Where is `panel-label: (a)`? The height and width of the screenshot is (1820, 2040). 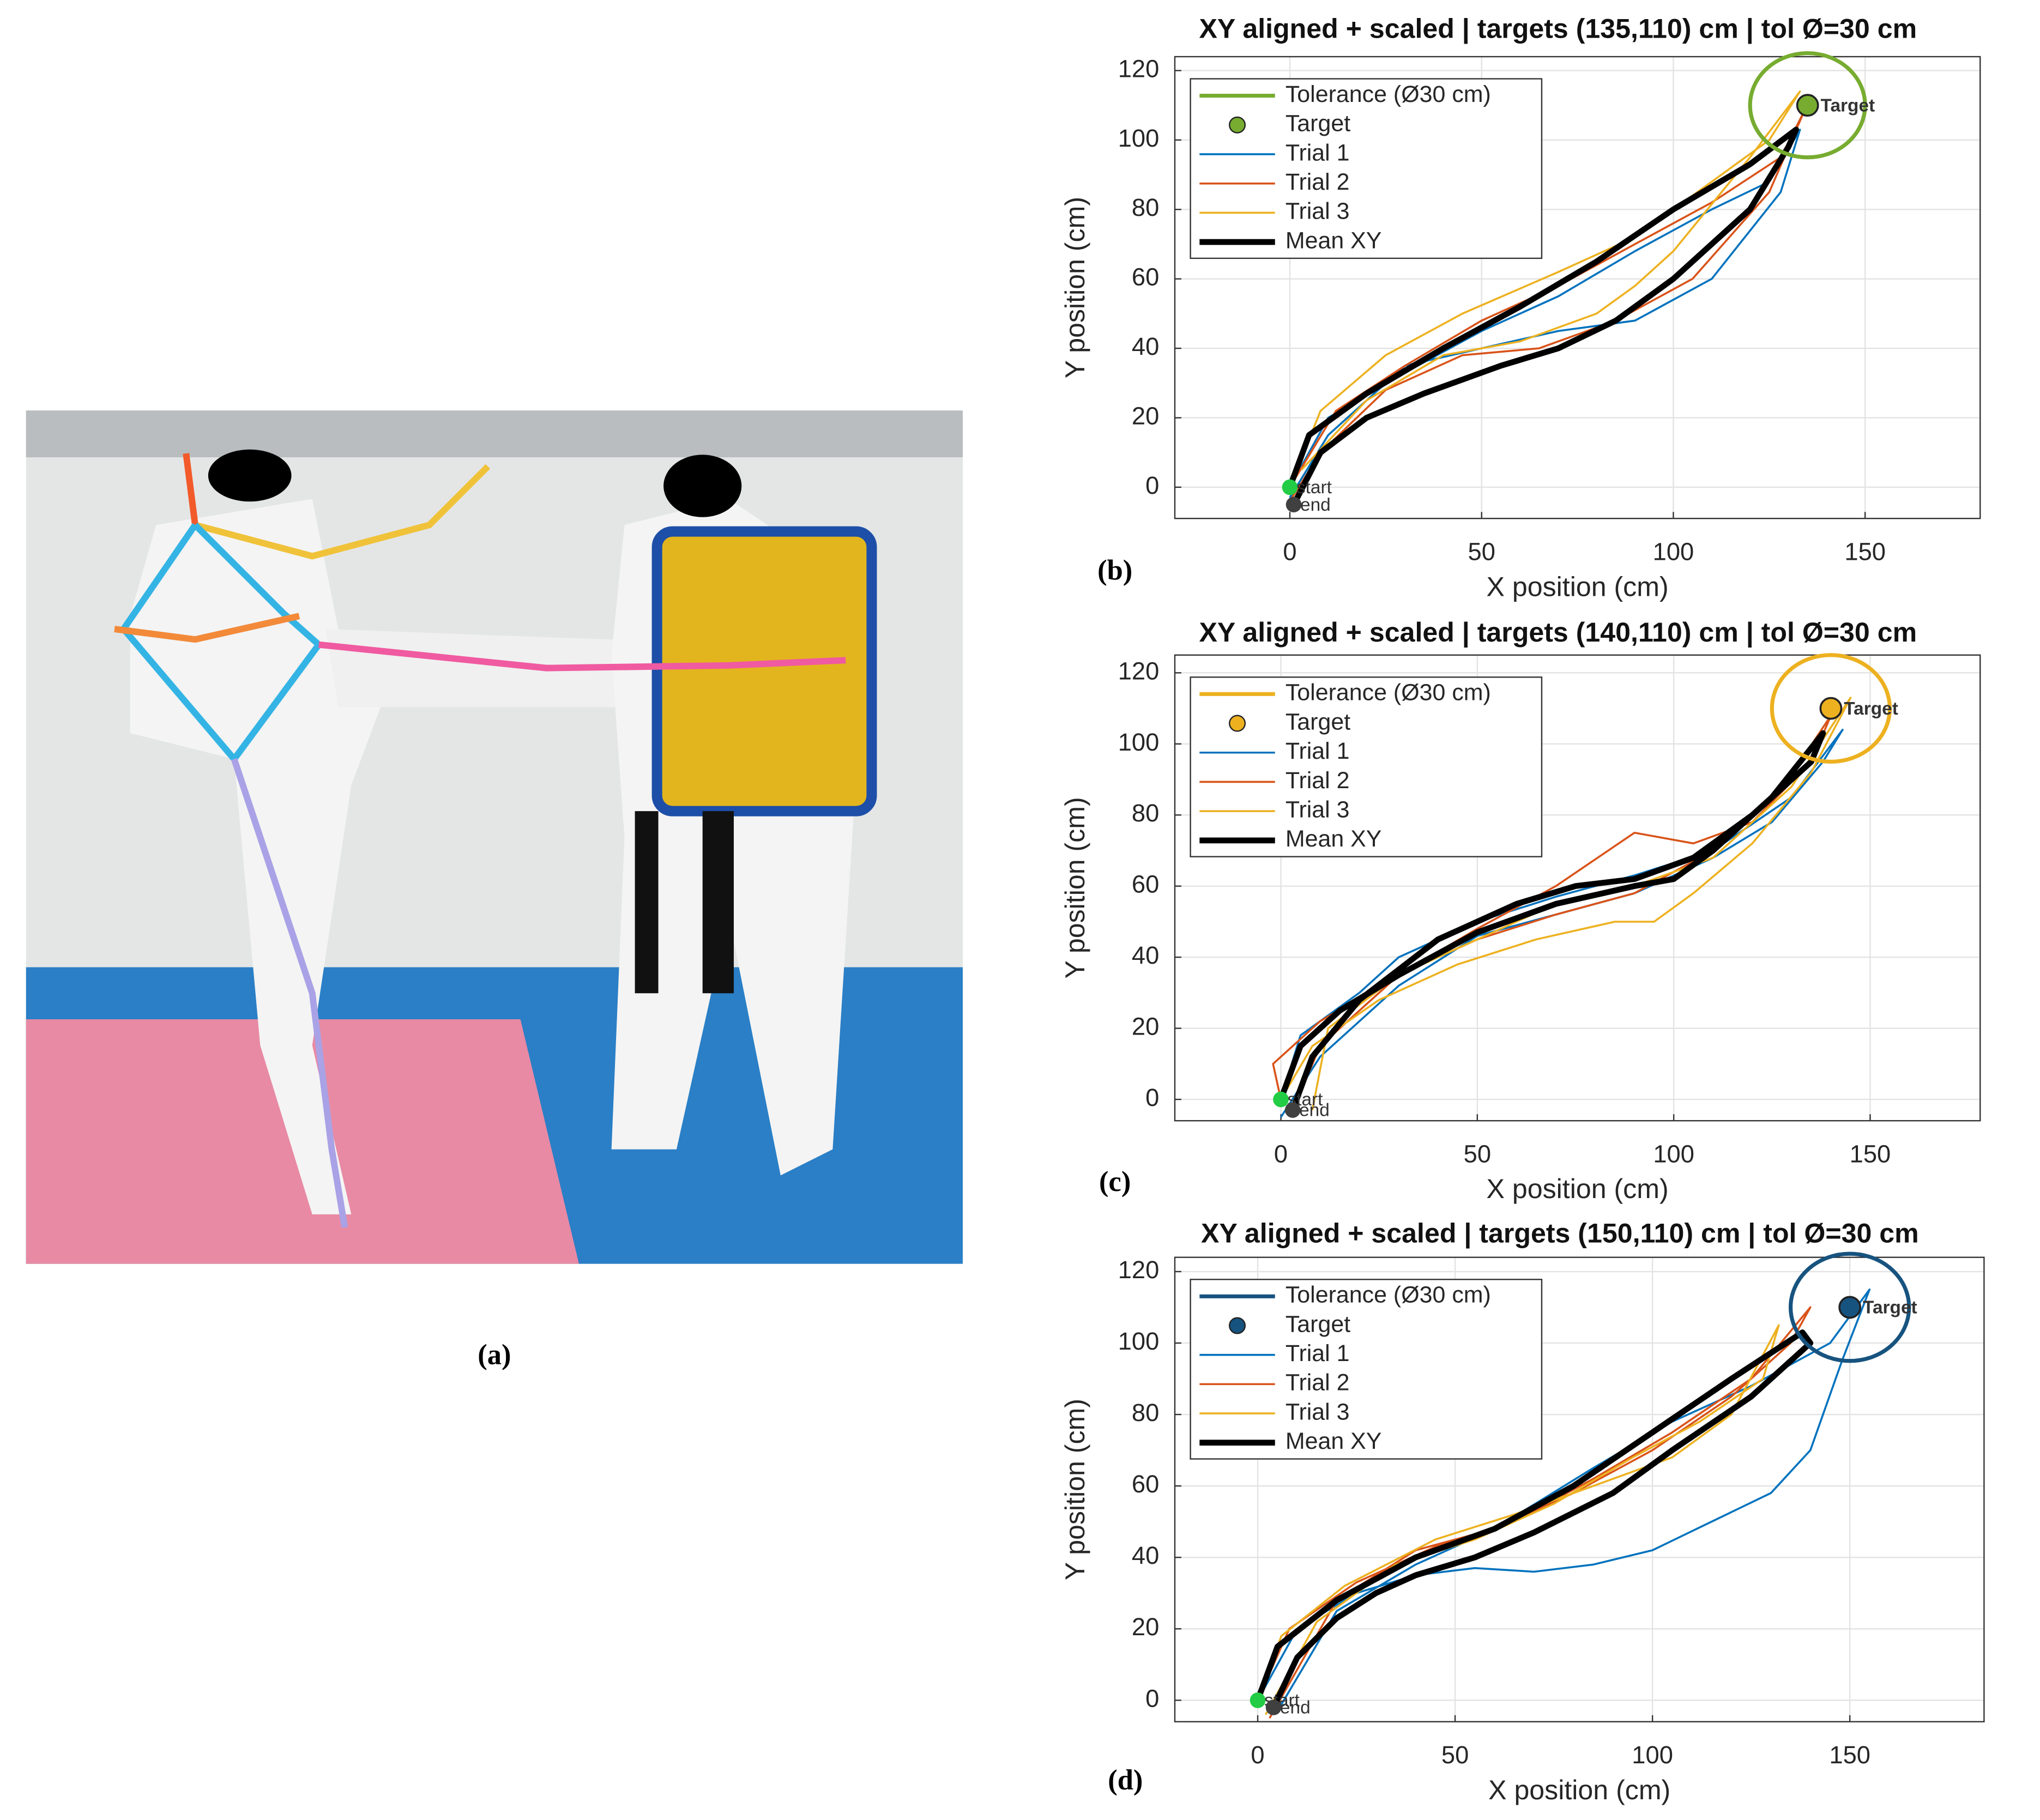 panel-label: (a) is located at coordinates (494, 1354).